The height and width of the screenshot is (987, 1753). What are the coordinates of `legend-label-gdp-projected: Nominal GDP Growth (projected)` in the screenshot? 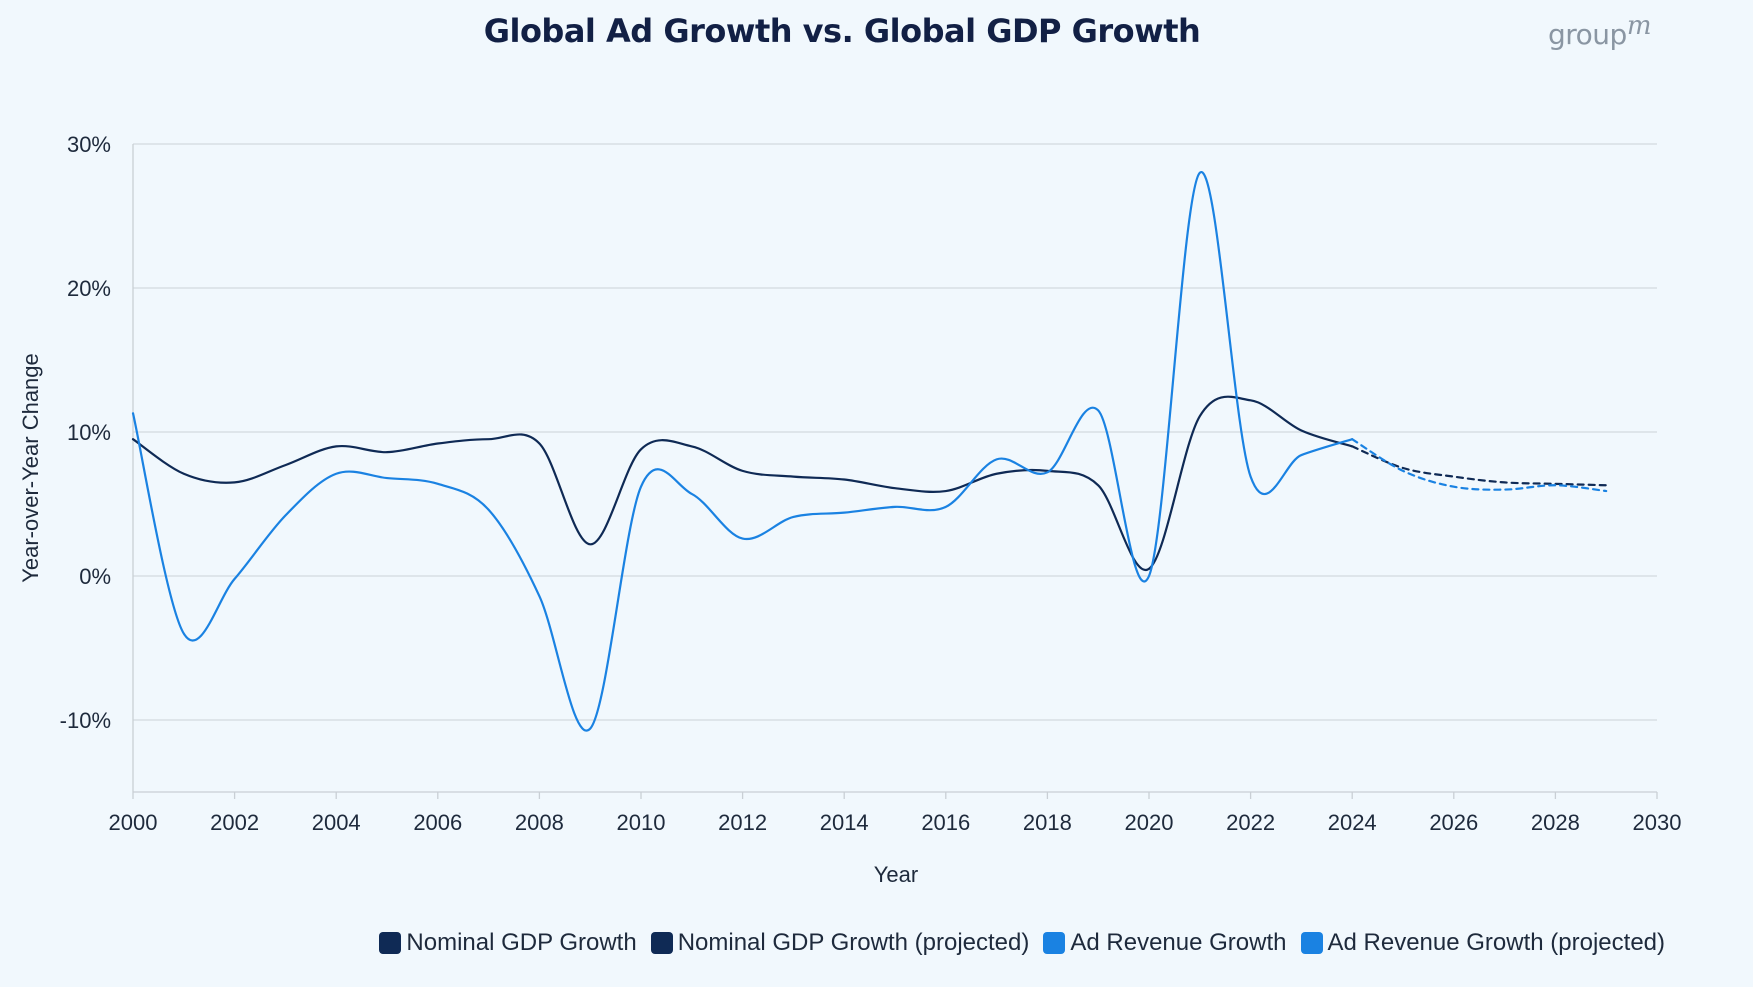 It's located at (853, 942).